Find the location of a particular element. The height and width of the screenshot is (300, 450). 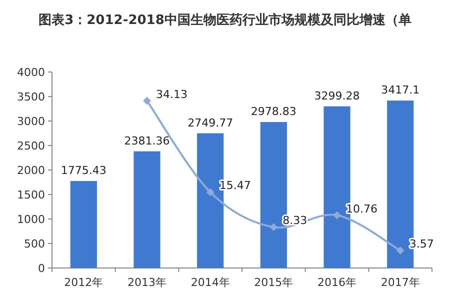

y-tick-label: 3500 is located at coordinates (31, 97).